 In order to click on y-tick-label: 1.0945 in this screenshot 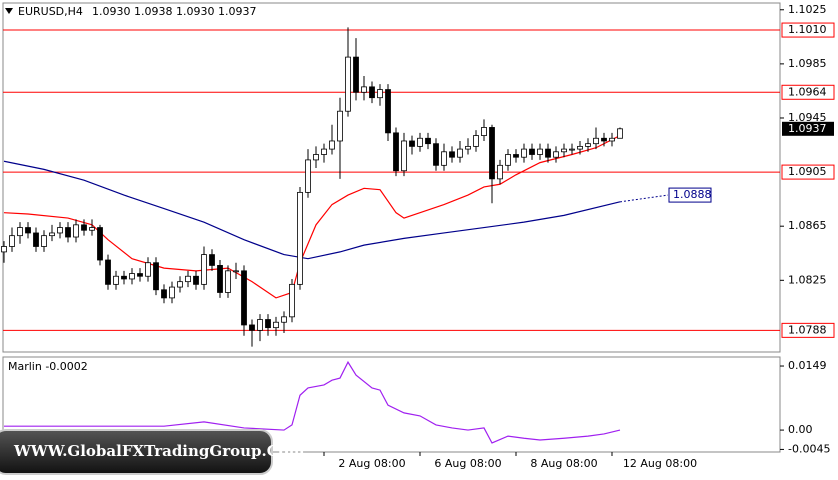, I will do `click(807, 117)`.